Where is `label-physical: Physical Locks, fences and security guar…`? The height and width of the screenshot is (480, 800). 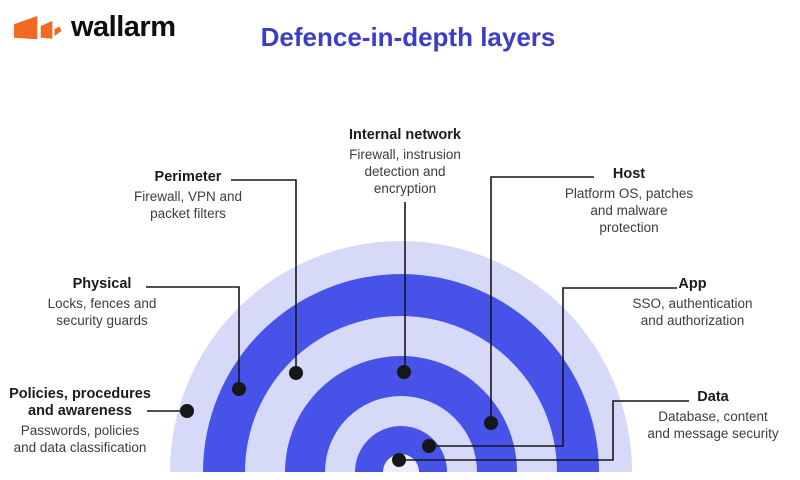
label-physical: Physical Locks, fences and security guar… is located at coordinates (102, 302).